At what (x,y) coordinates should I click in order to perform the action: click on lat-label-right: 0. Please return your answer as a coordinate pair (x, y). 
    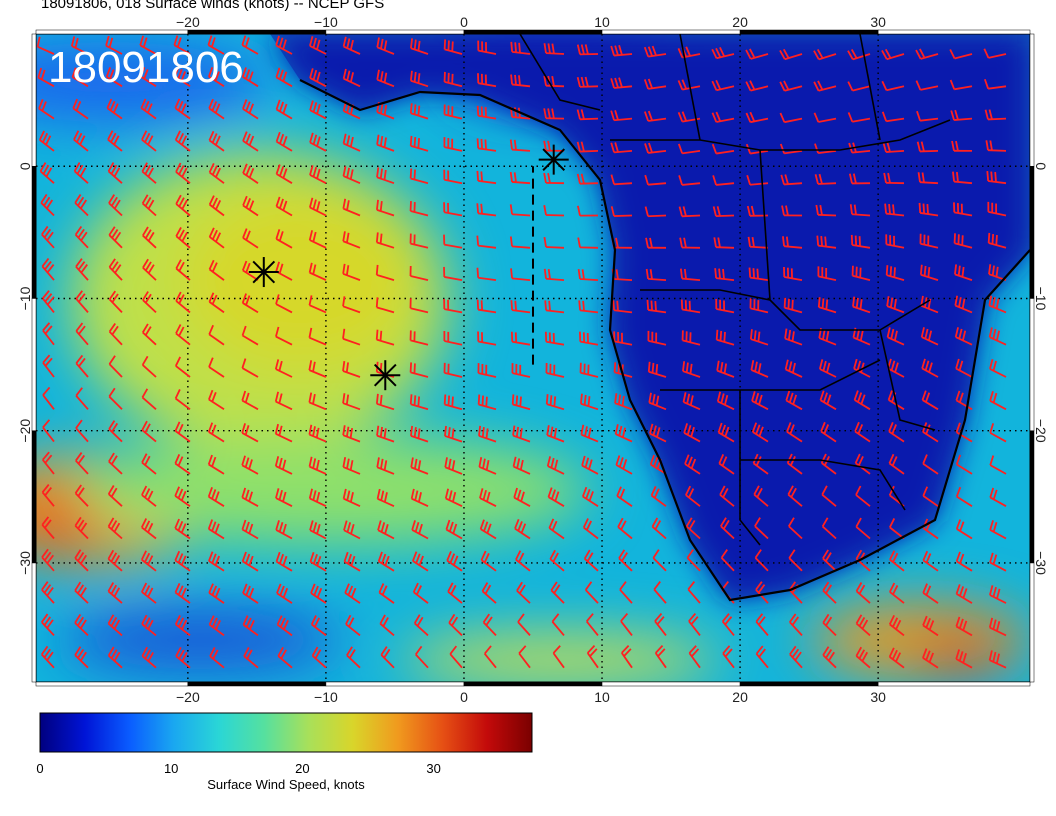
    Looking at the image, I should click on (1041, 166).